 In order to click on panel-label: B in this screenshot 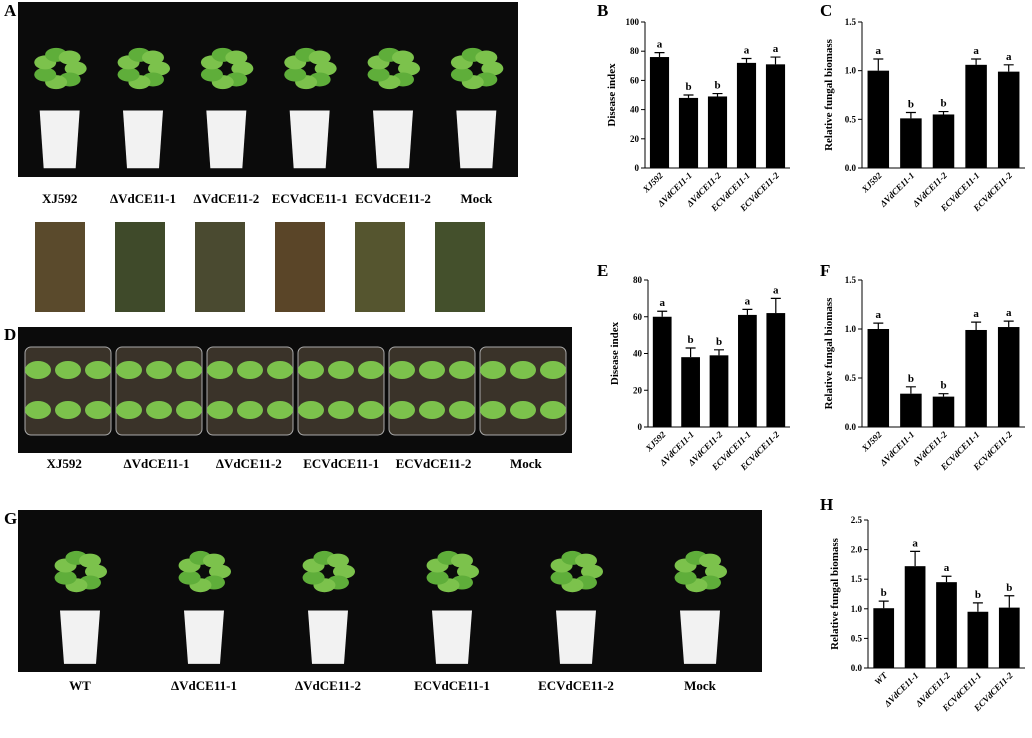, I will do `click(602, 10)`.